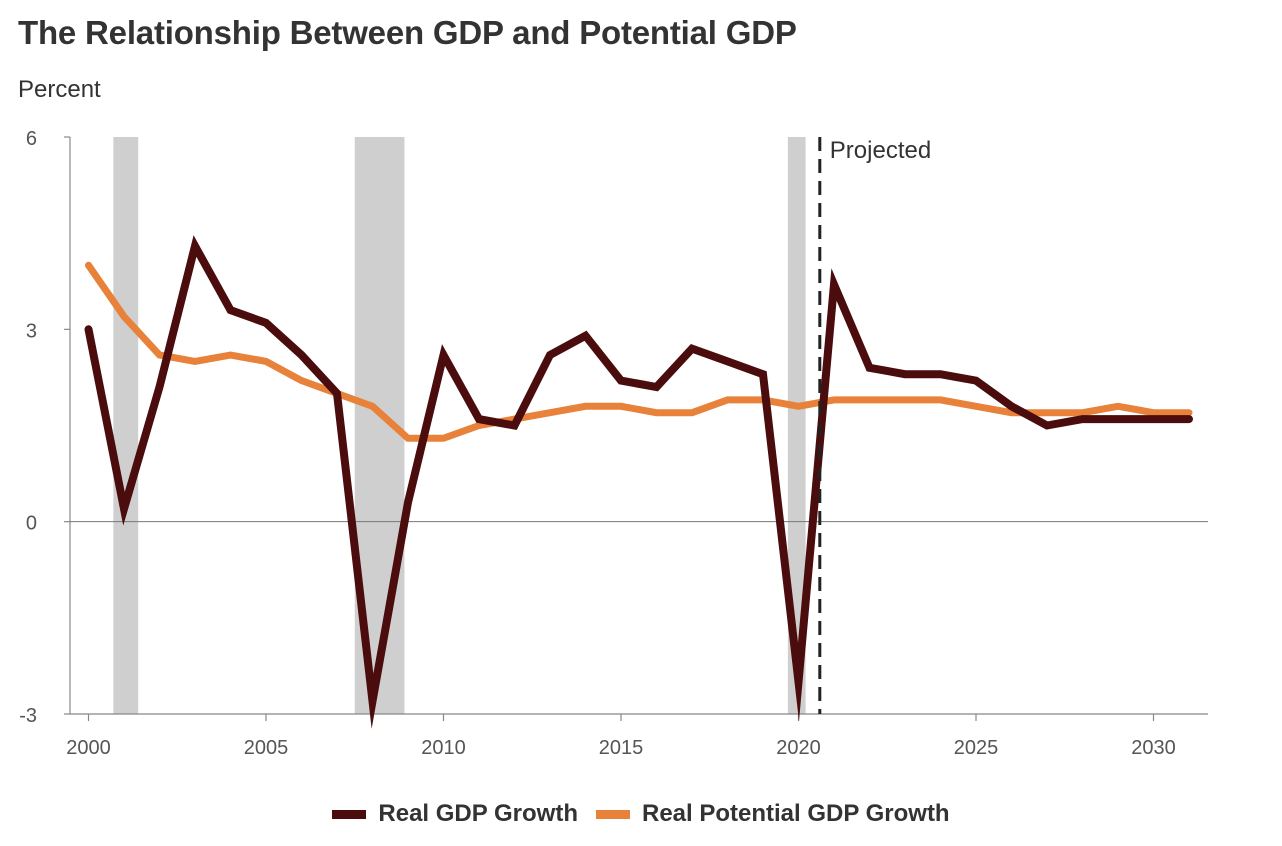 Image resolution: width=1282 pixels, height=846 pixels. Describe the element at coordinates (31, 331) in the screenshot. I see `y-tick-label-3: 3` at that location.